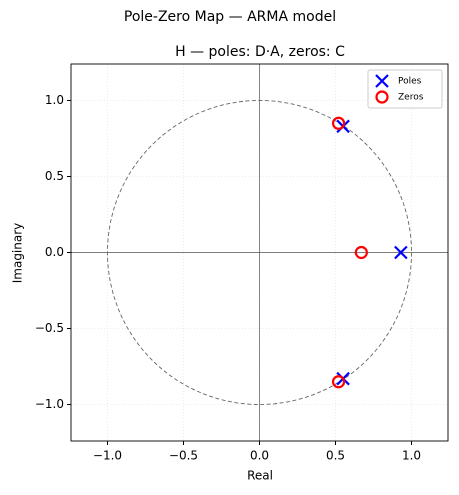  What do you see at coordinates (49, 404) in the screenshot?
I see `y-tick-label: −1.0` at bounding box center [49, 404].